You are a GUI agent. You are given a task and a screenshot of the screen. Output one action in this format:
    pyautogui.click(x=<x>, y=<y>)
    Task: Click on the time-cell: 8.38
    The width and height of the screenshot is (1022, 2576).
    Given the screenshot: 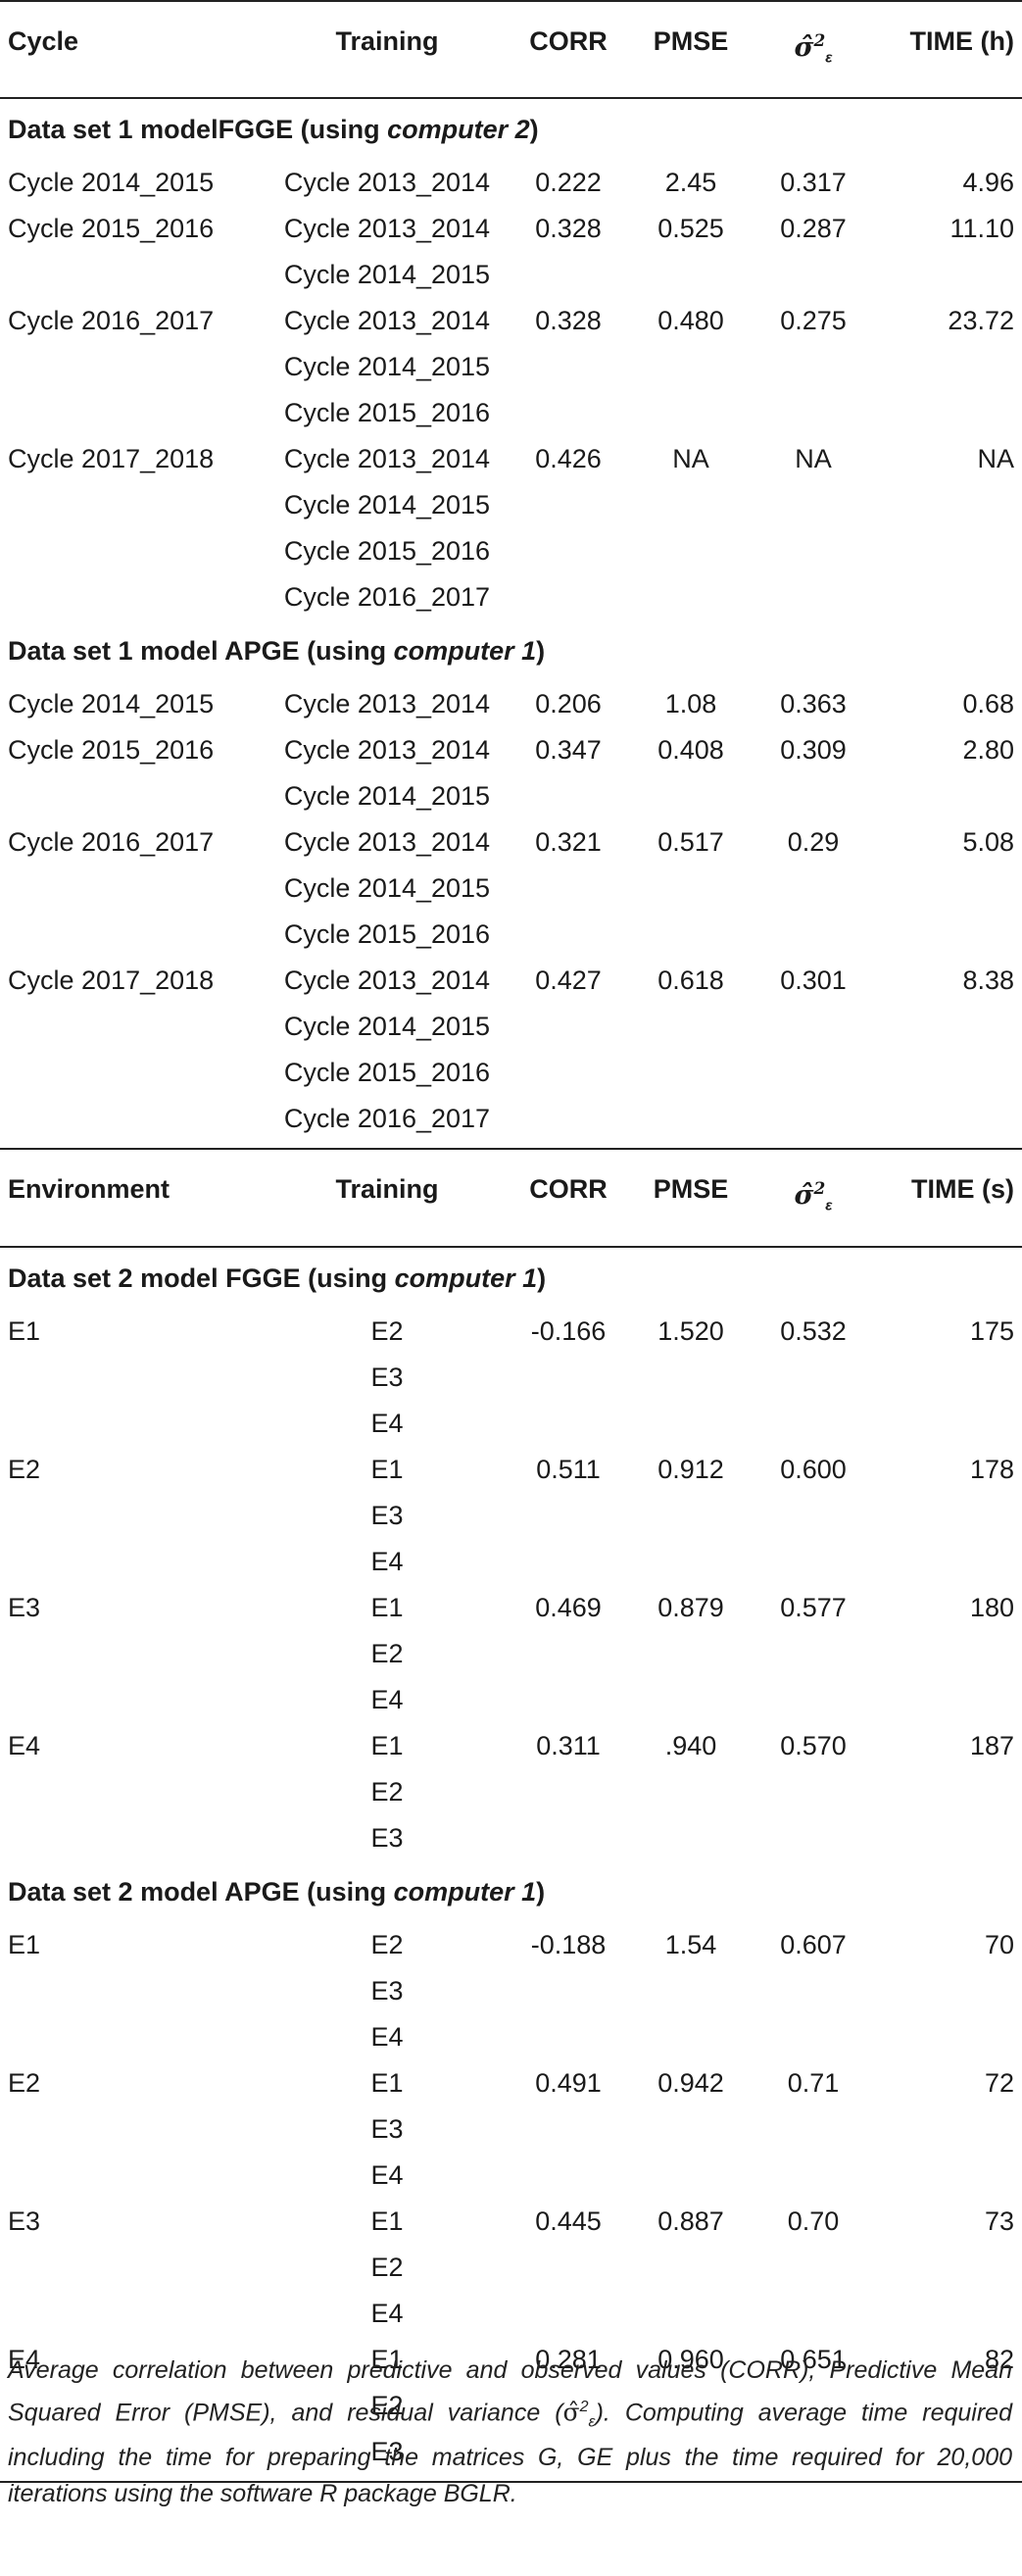 What is the action you would take?
    pyautogui.click(x=988, y=981)
    